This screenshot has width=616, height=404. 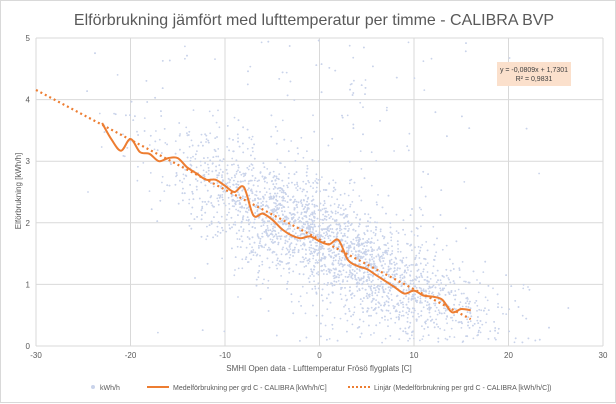 I want to click on y-tick-label: 0, so click(x=28, y=346).